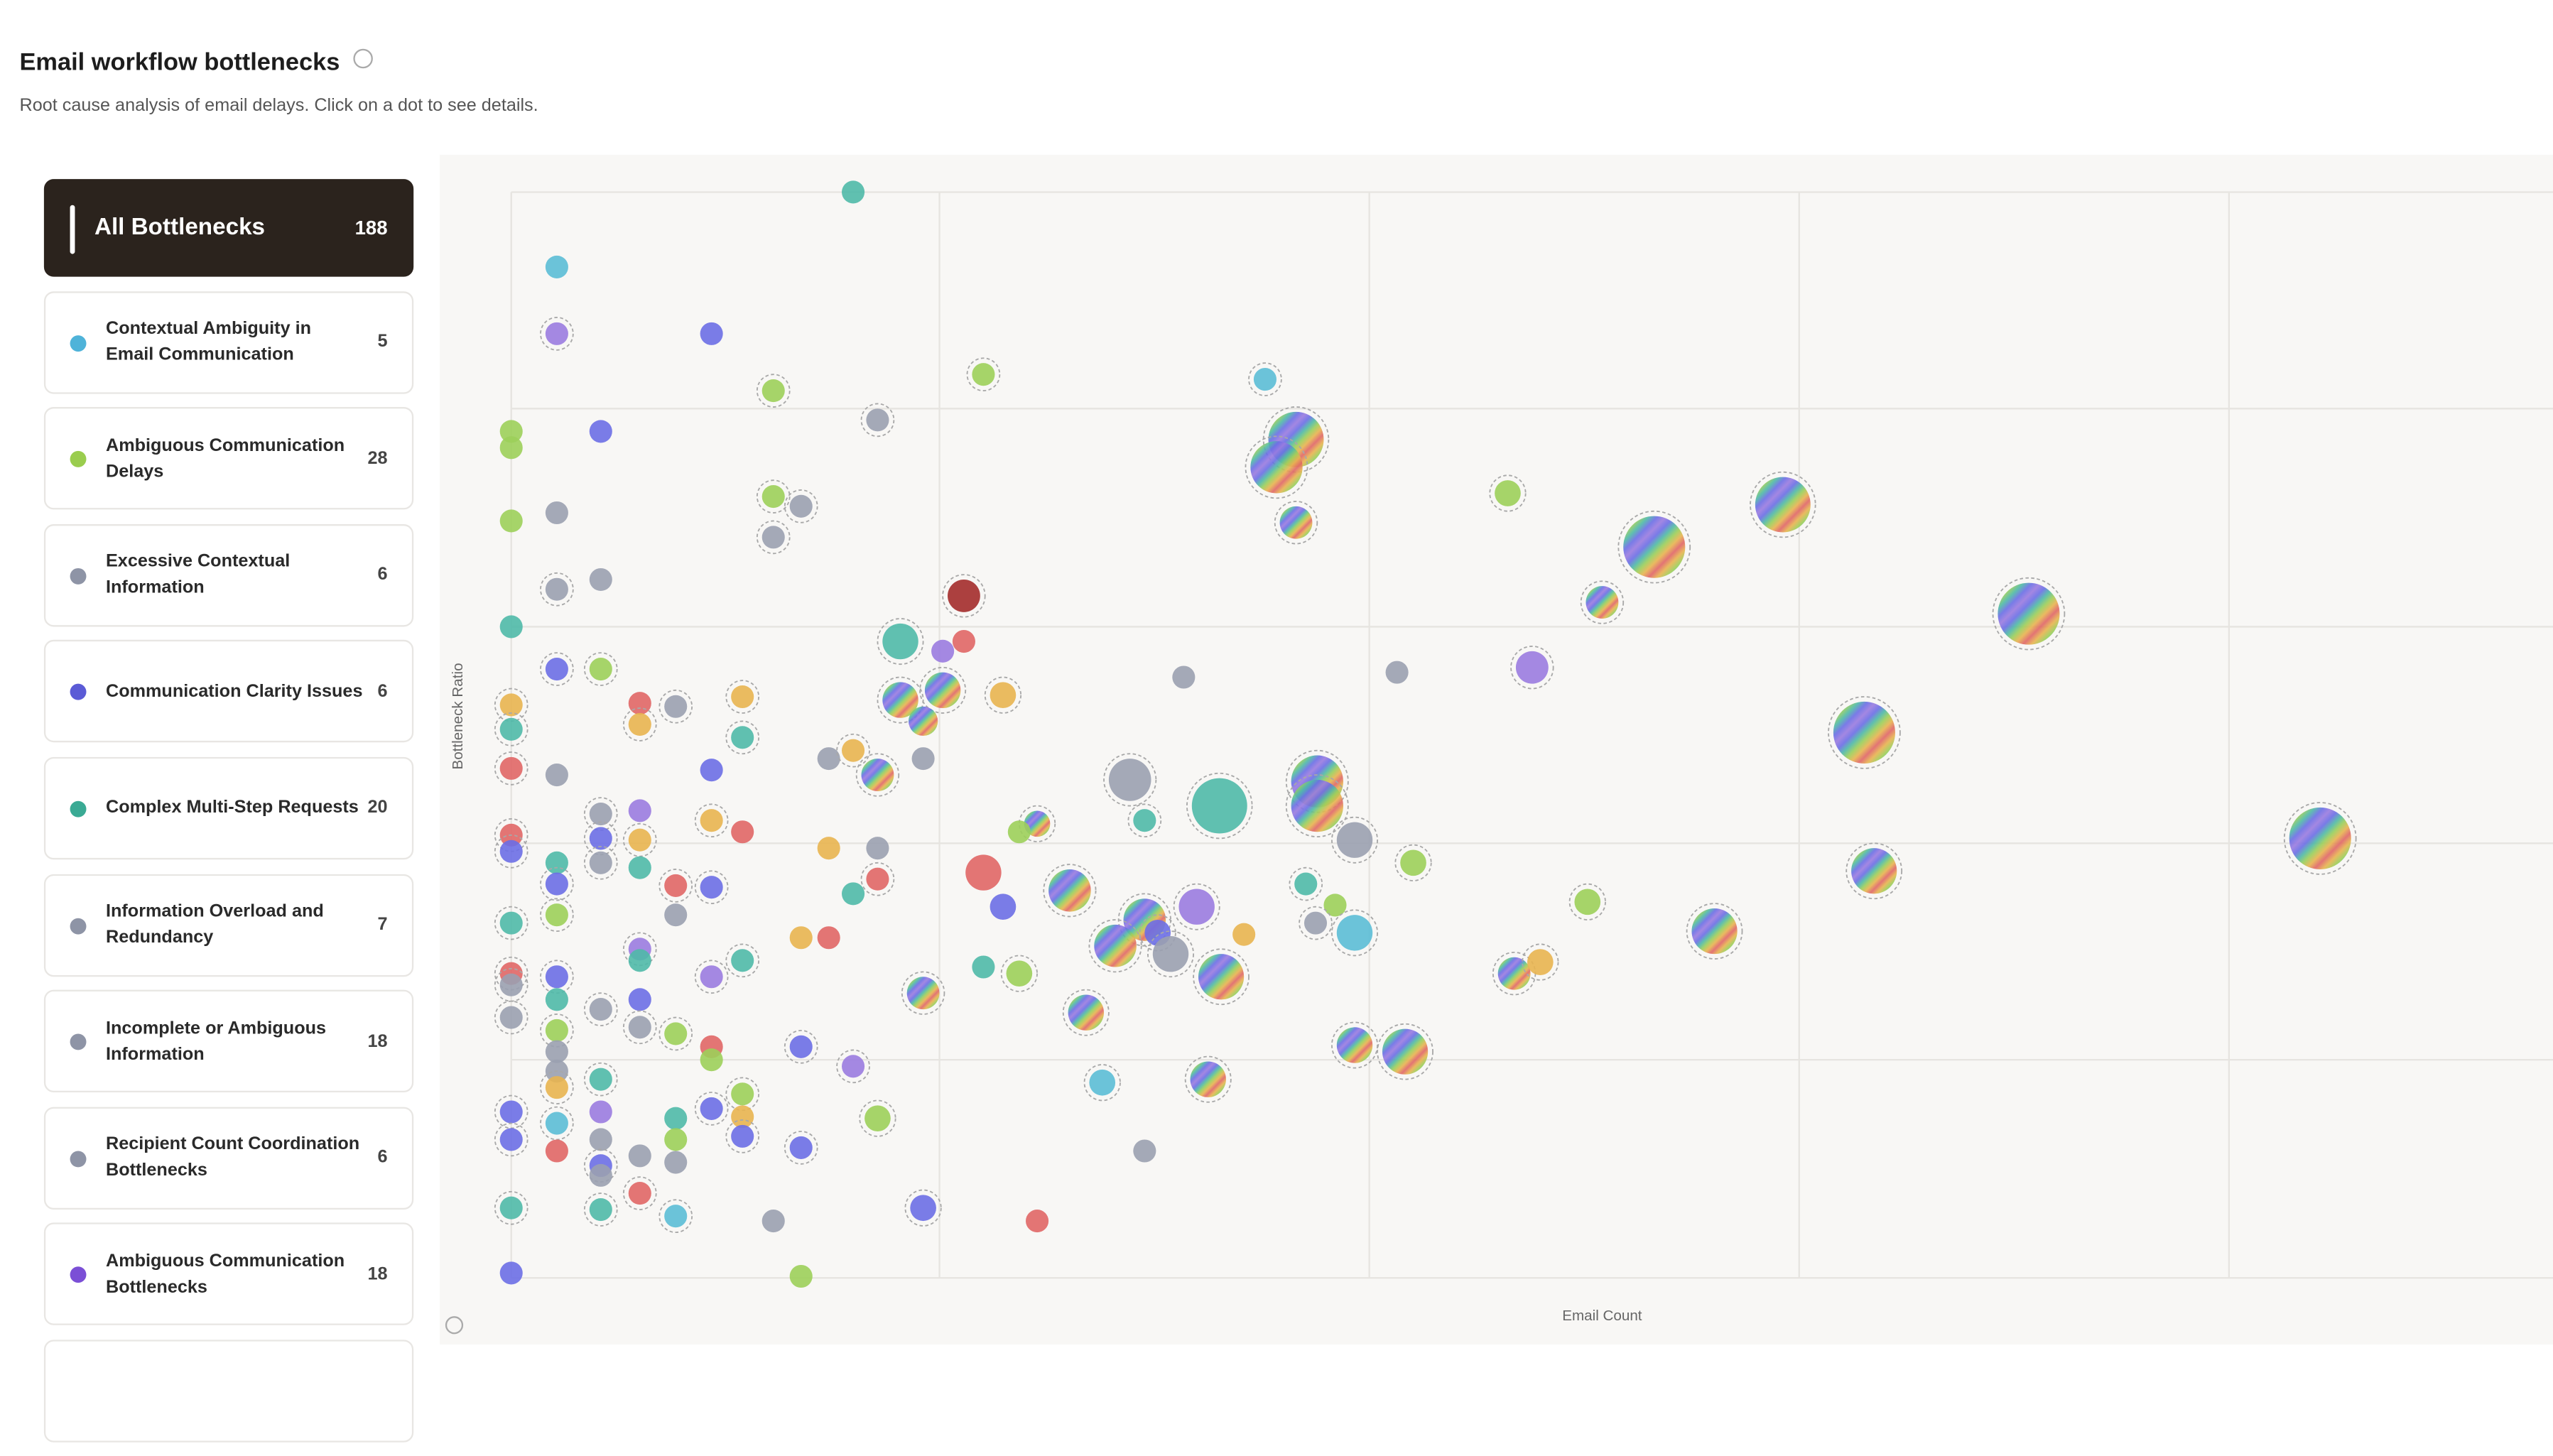 The image size is (2553, 1456). Describe the element at coordinates (228, 1391) in the screenshot. I see `category-card` at that location.